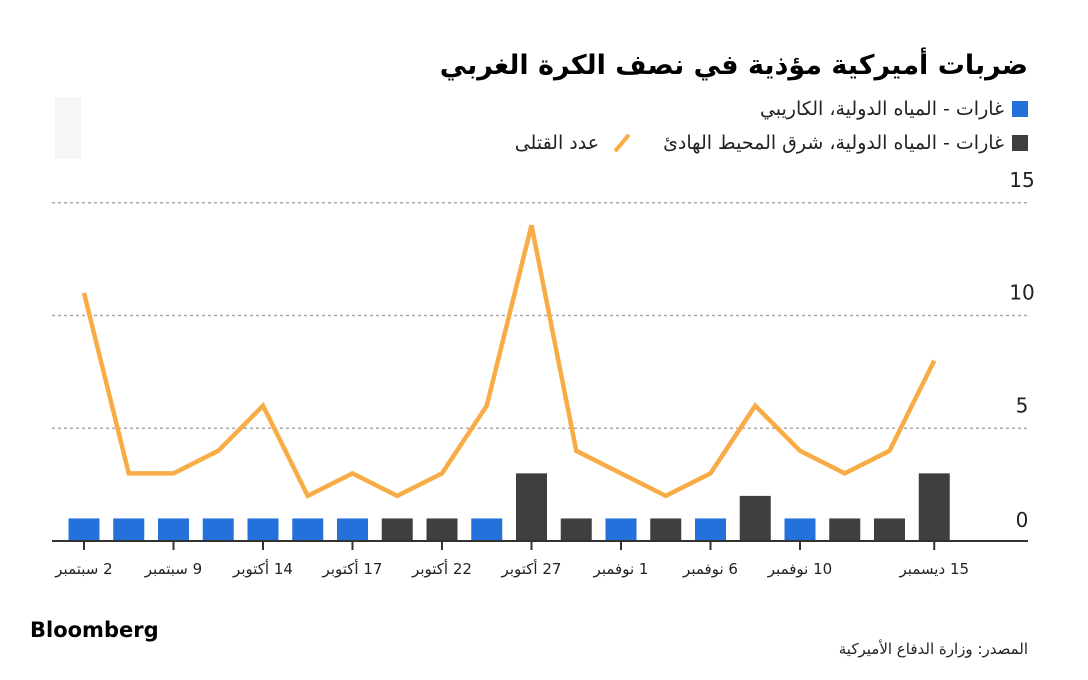 The image size is (1088, 680). What do you see at coordinates (1020, 143) in the screenshot?
I see `dark-square-icon` at bounding box center [1020, 143].